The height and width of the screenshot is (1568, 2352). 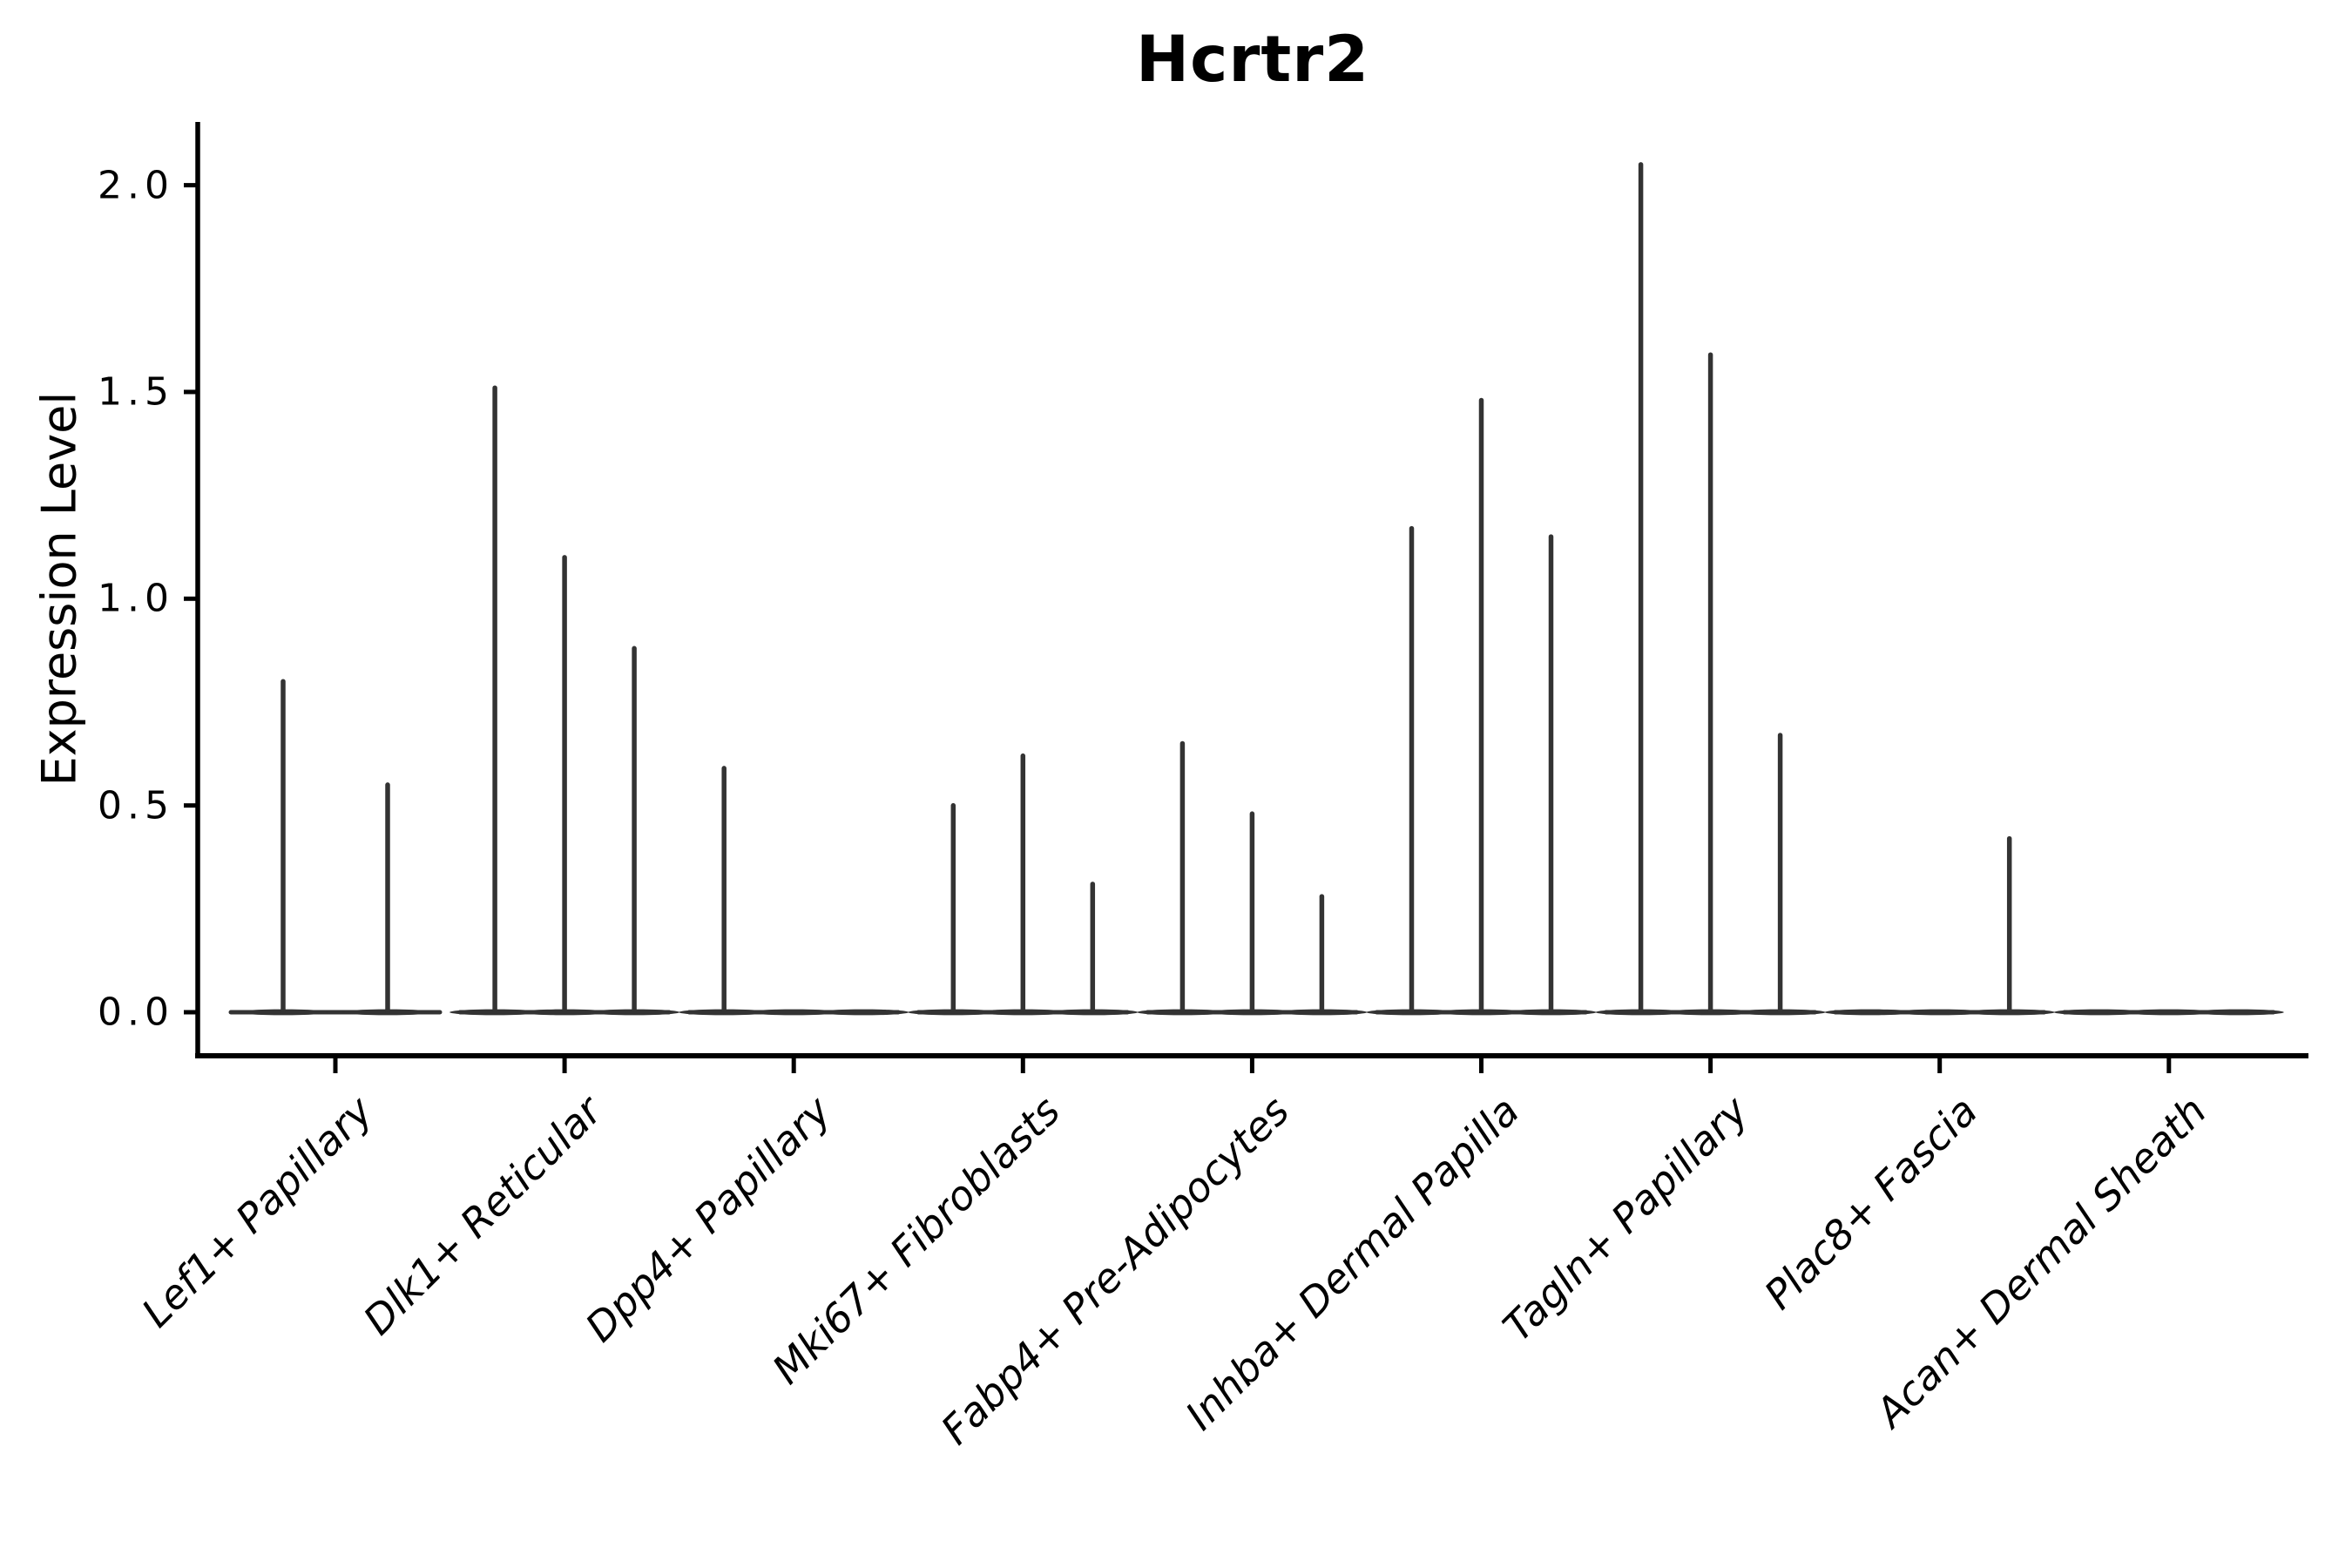 What do you see at coordinates (136, 392) in the screenshot?
I see `y-tick-label: 1.5` at bounding box center [136, 392].